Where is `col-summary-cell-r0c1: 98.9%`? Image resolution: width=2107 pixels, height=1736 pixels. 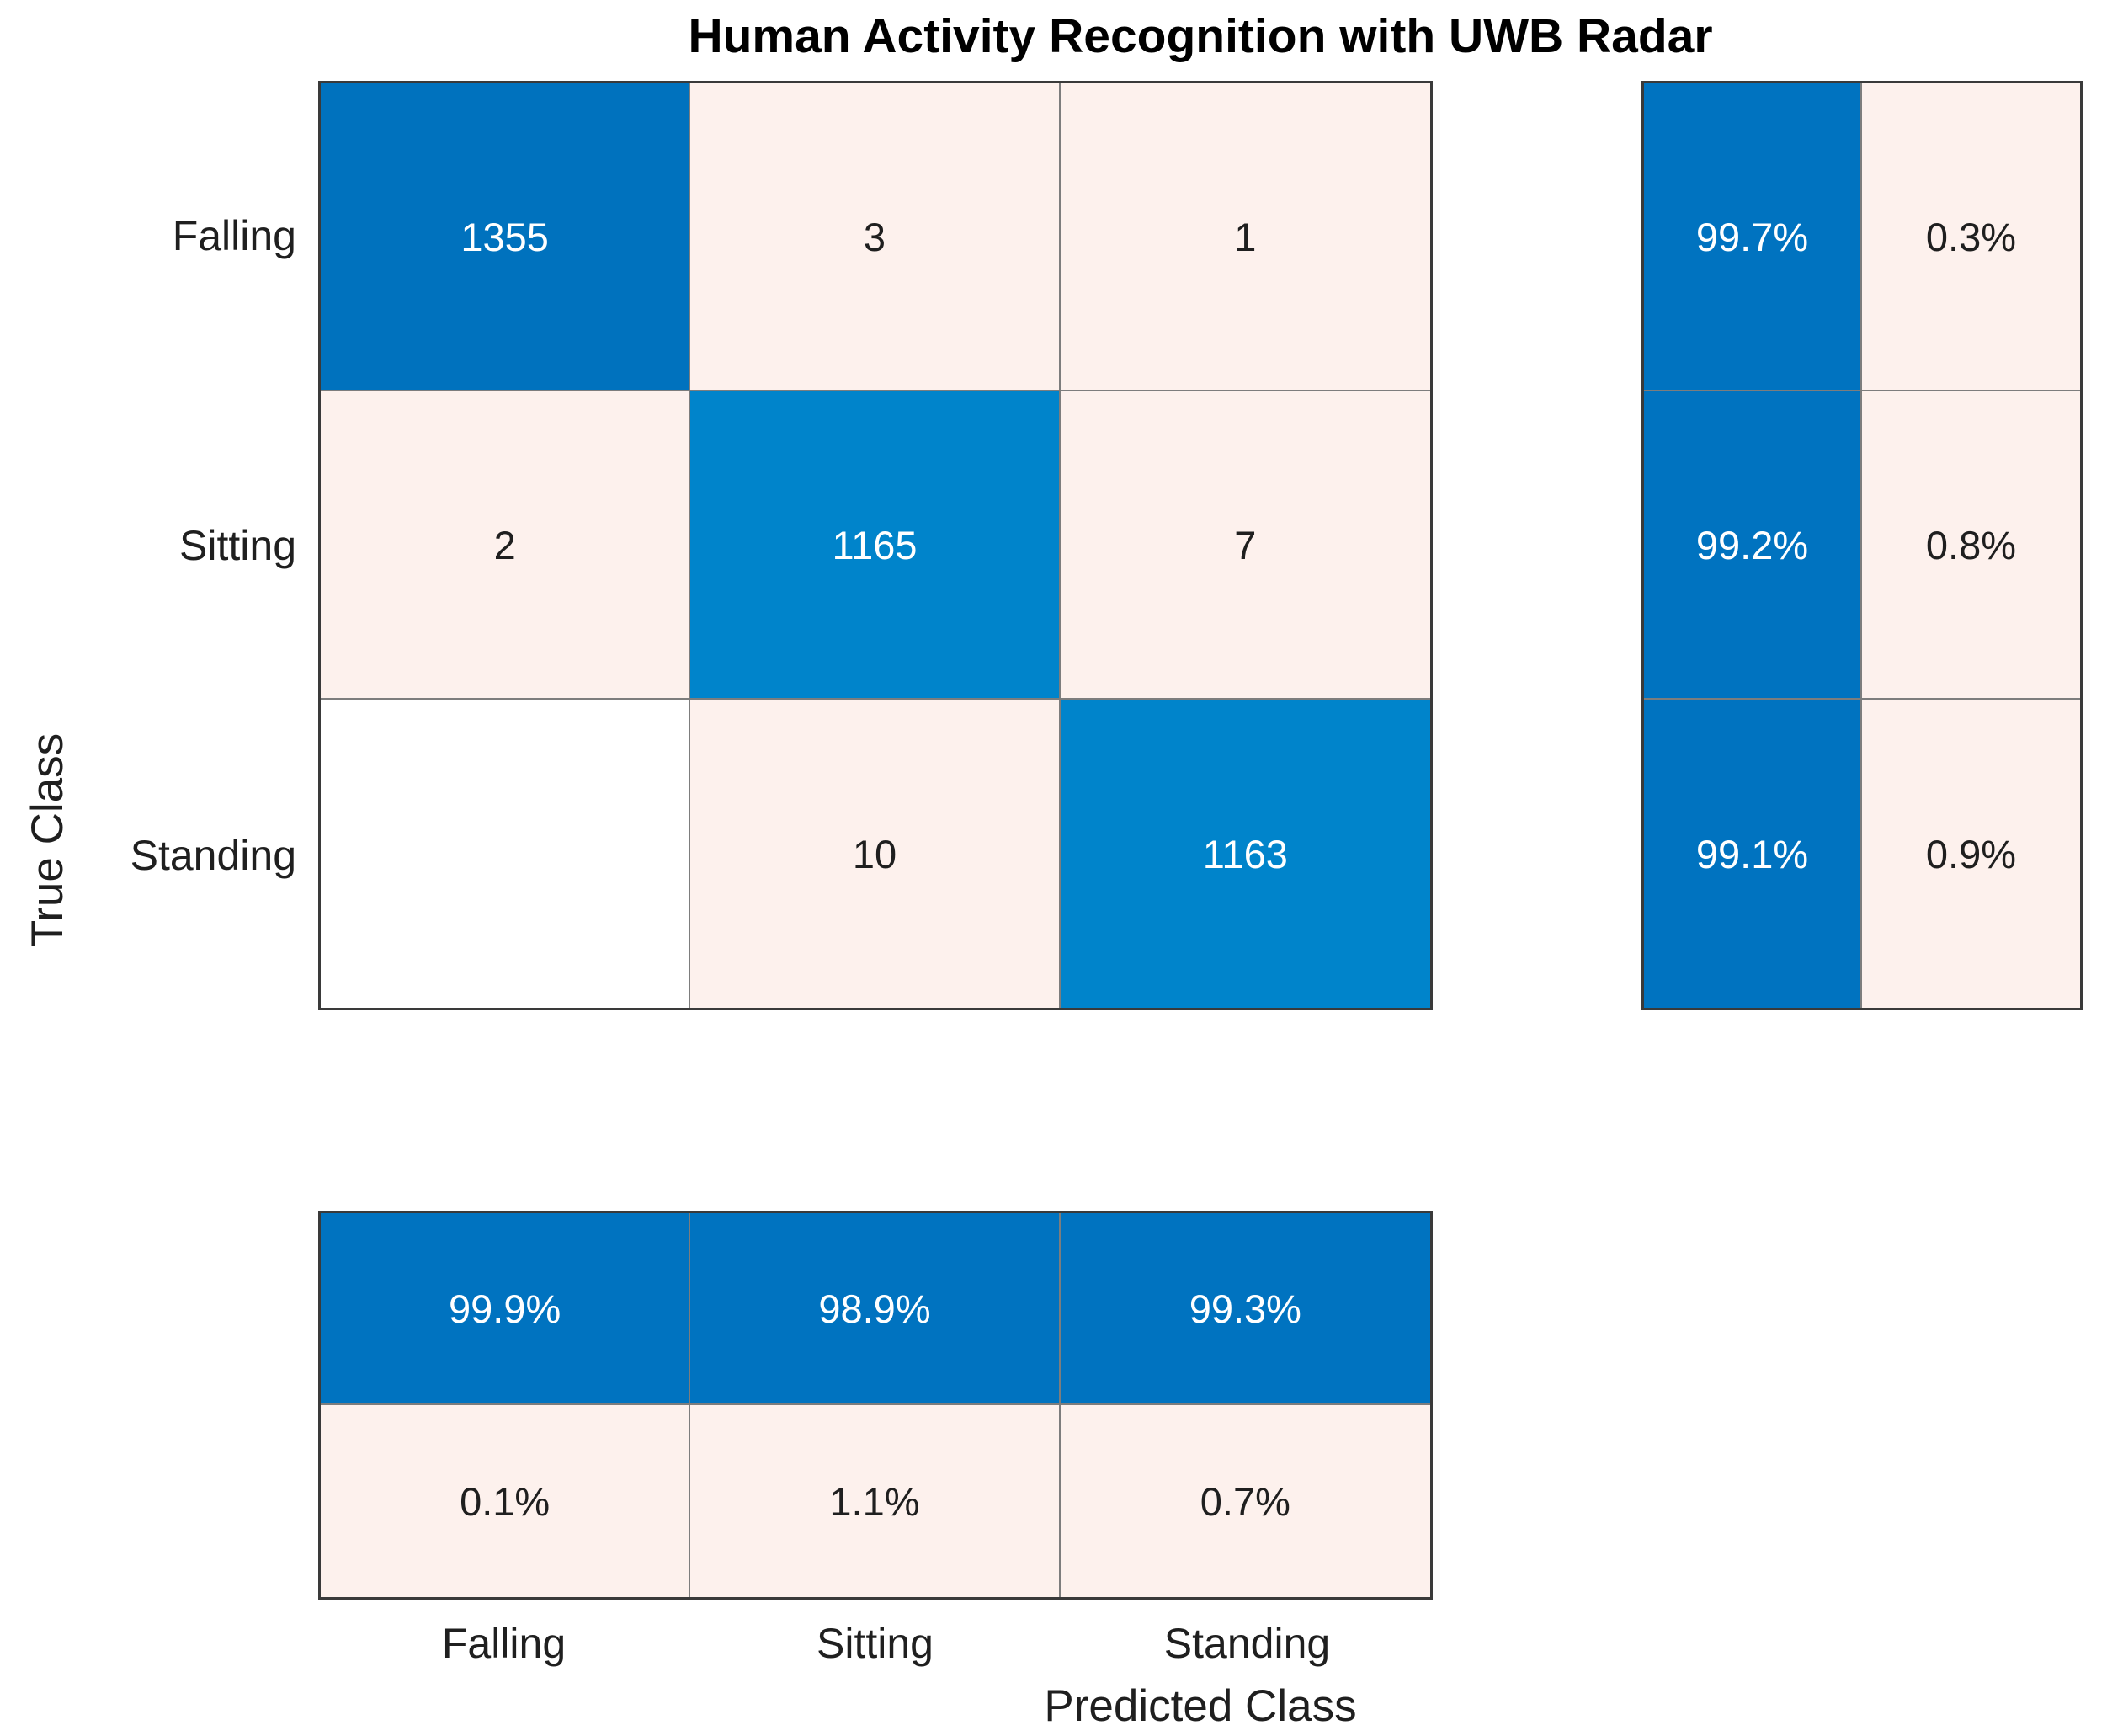
col-summary-cell-r0c1: 98.9% is located at coordinates (875, 1309).